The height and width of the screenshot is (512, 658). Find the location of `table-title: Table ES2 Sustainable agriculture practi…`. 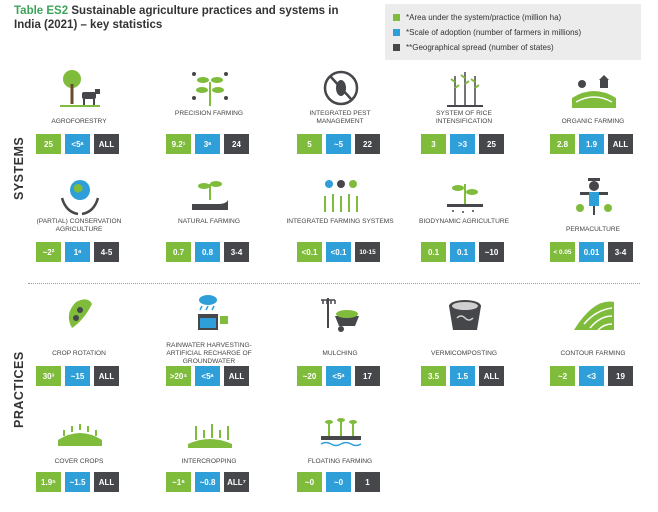

table-title: Table ES2 Sustainable agriculture practi… is located at coordinates (176, 18).